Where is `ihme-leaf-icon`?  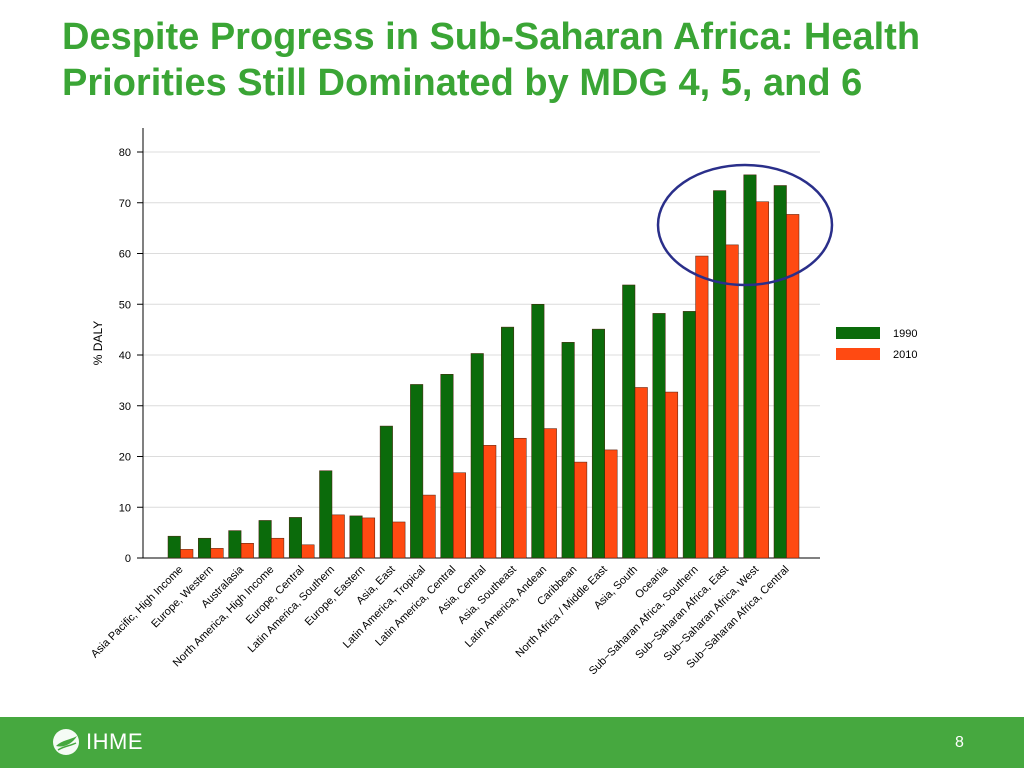 ihme-leaf-icon is located at coordinates (66, 742).